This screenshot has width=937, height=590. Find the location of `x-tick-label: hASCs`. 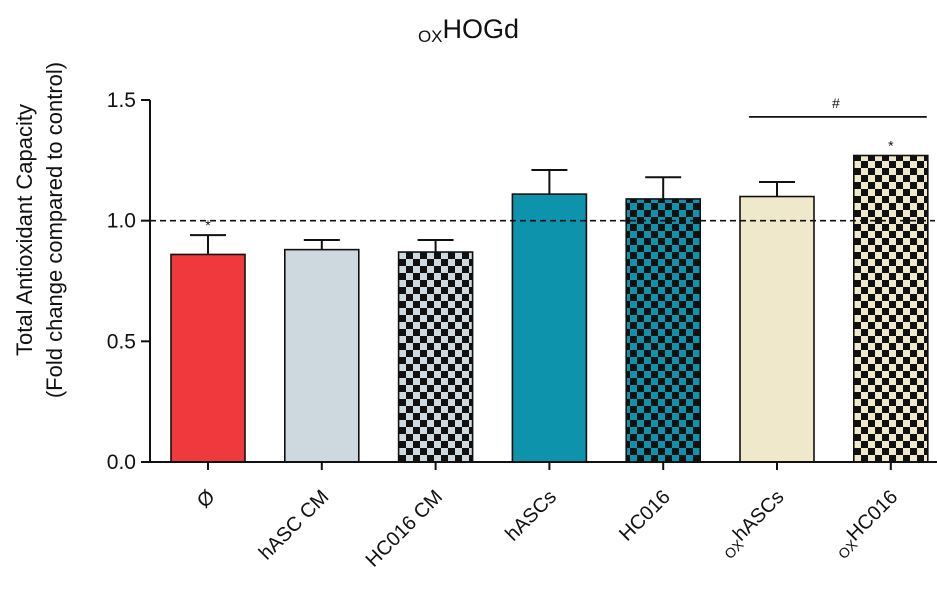

x-tick-label: hASCs is located at coordinates (531, 516).